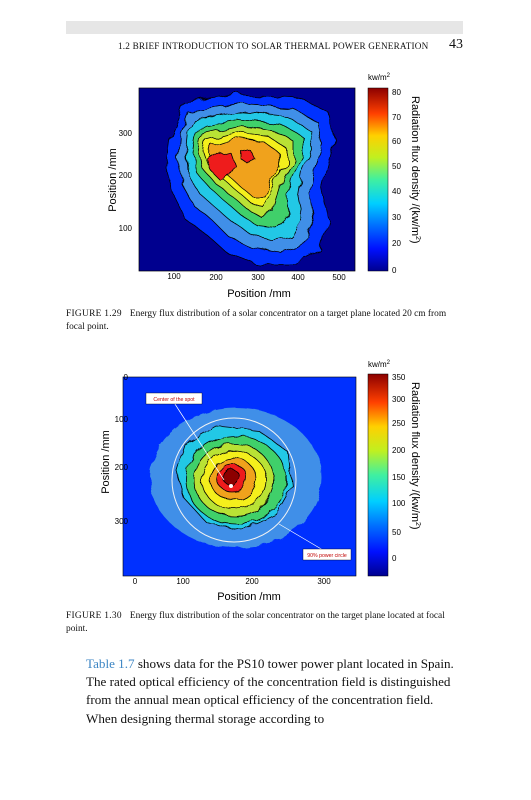 This screenshot has height=800, width=531. What do you see at coordinates (396, 141) in the screenshot?
I see `colorbar-tick: 60` at bounding box center [396, 141].